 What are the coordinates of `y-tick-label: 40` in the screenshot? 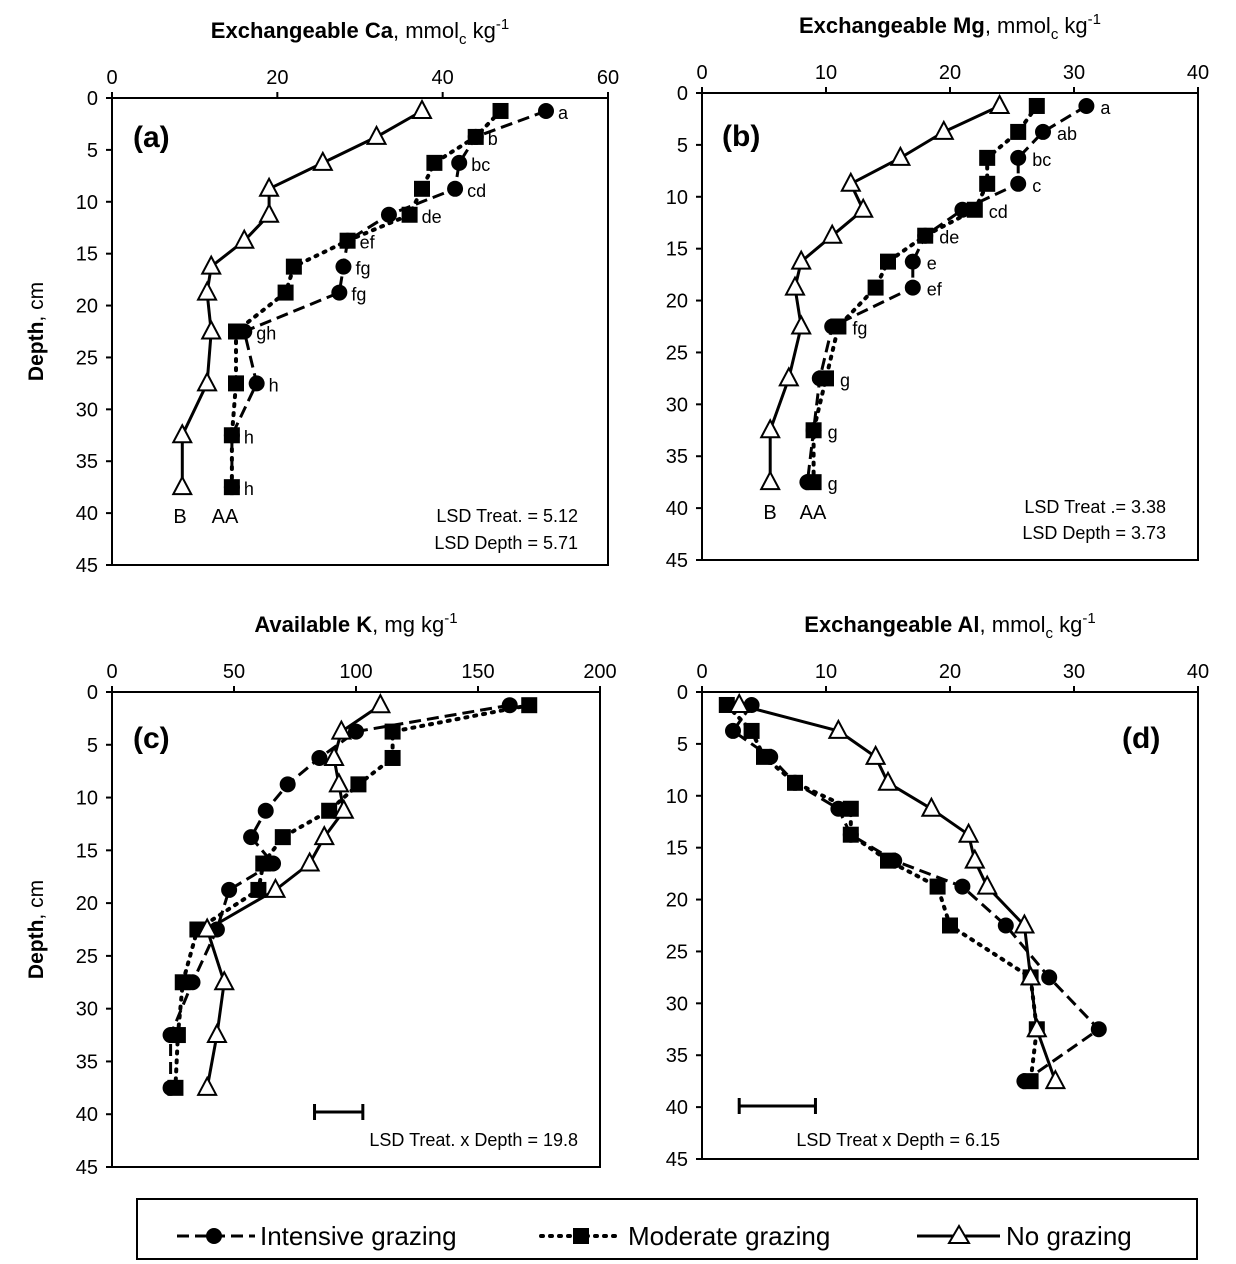 It's located at (677, 1108).